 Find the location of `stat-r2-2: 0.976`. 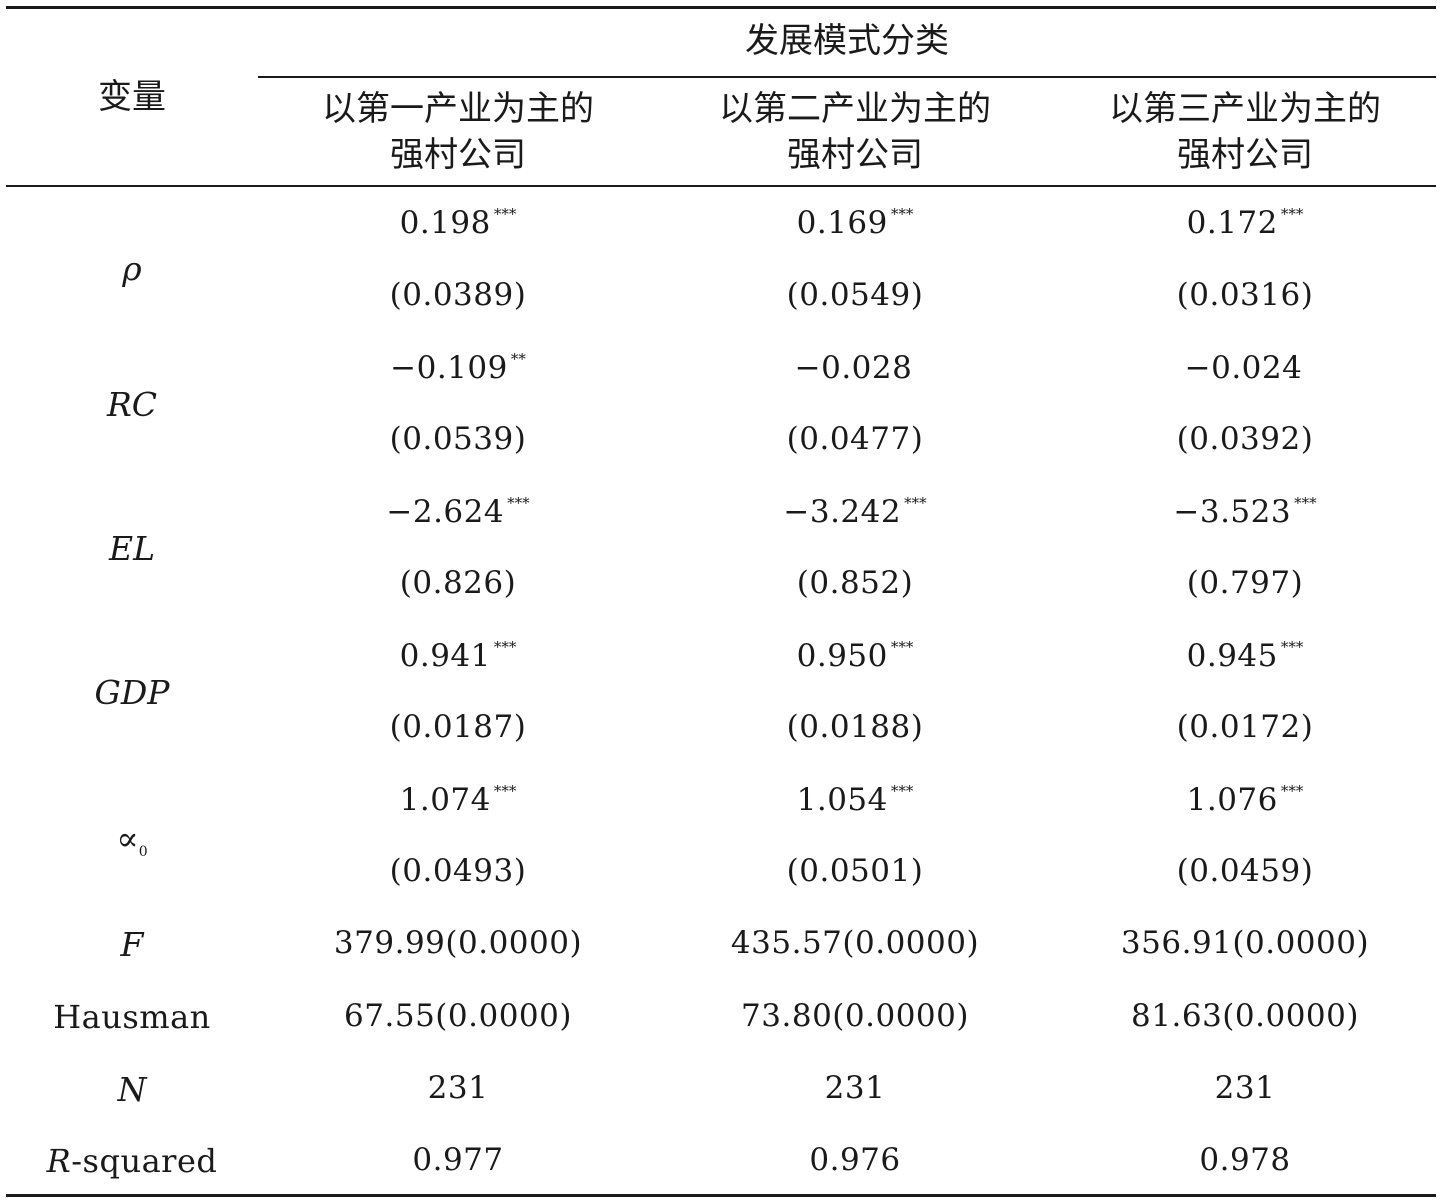

stat-r2-2: 0.976 is located at coordinates (855, 1160).